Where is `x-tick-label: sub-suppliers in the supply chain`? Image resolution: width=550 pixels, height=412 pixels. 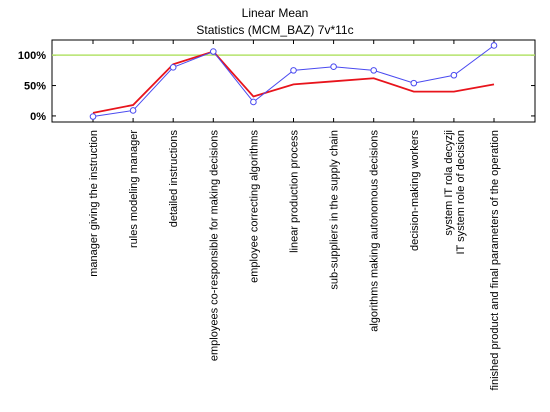 x-tick-label: sub-suppliers in the supply chain is located at coordinates (335, 210).